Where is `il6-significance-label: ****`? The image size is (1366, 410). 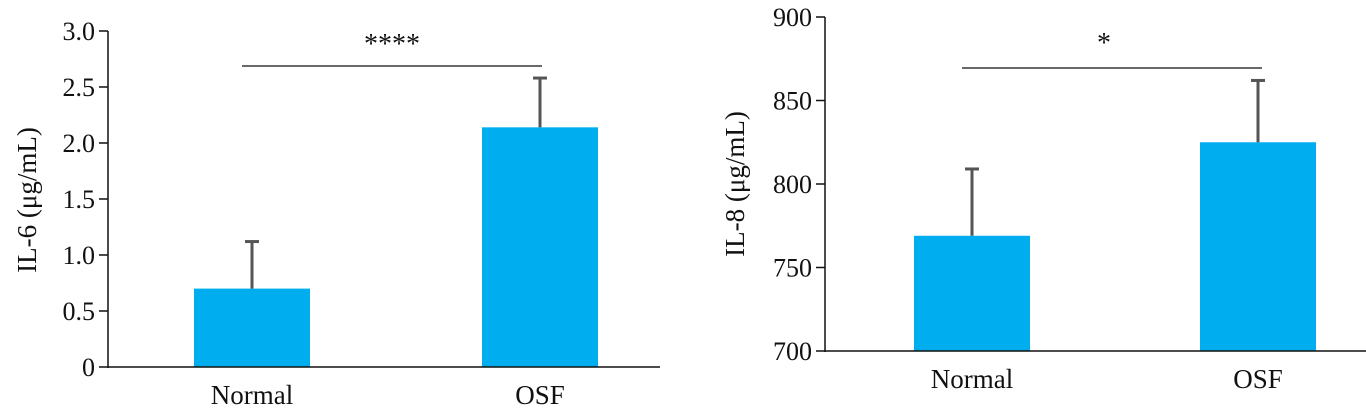 il6-significance-label: **** is located at coordinates (392, 44).